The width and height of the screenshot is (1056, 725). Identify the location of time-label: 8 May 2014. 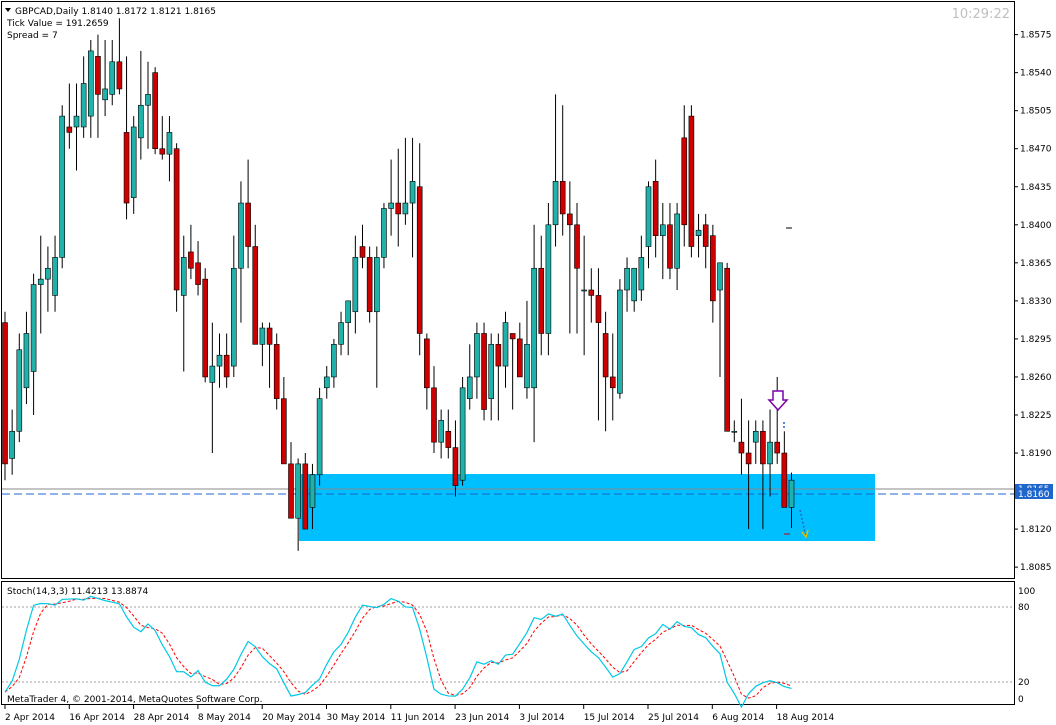
(224, 718).